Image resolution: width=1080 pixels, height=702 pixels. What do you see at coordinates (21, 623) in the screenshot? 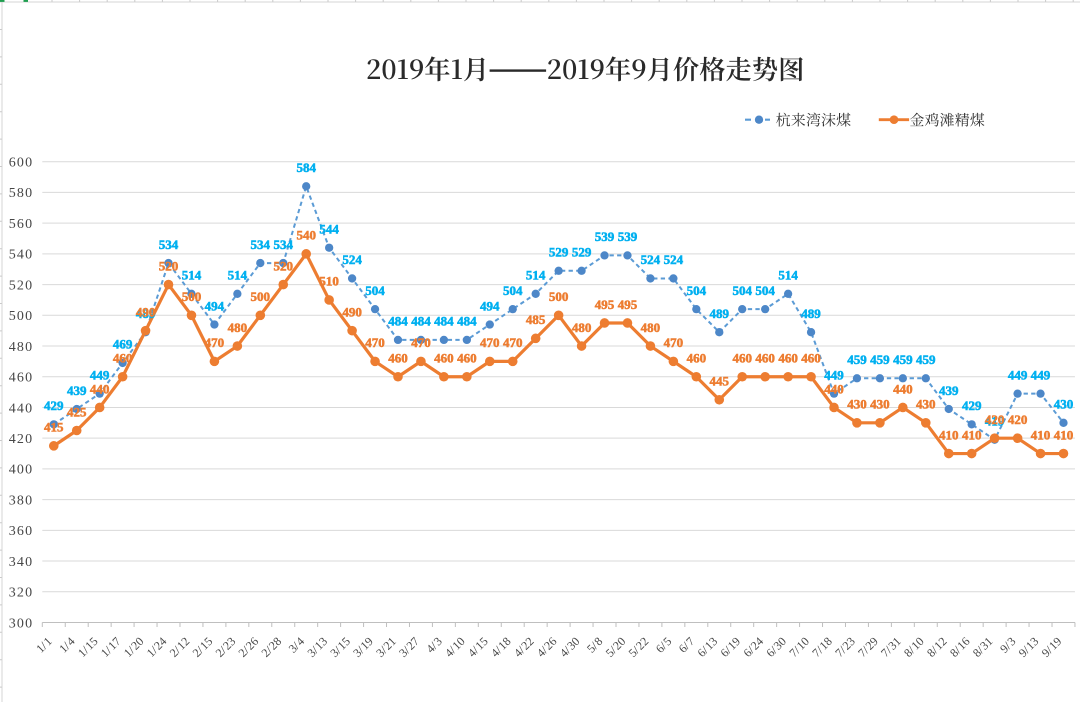
I see `svg-text: 300` at bounding box center [21, 623].